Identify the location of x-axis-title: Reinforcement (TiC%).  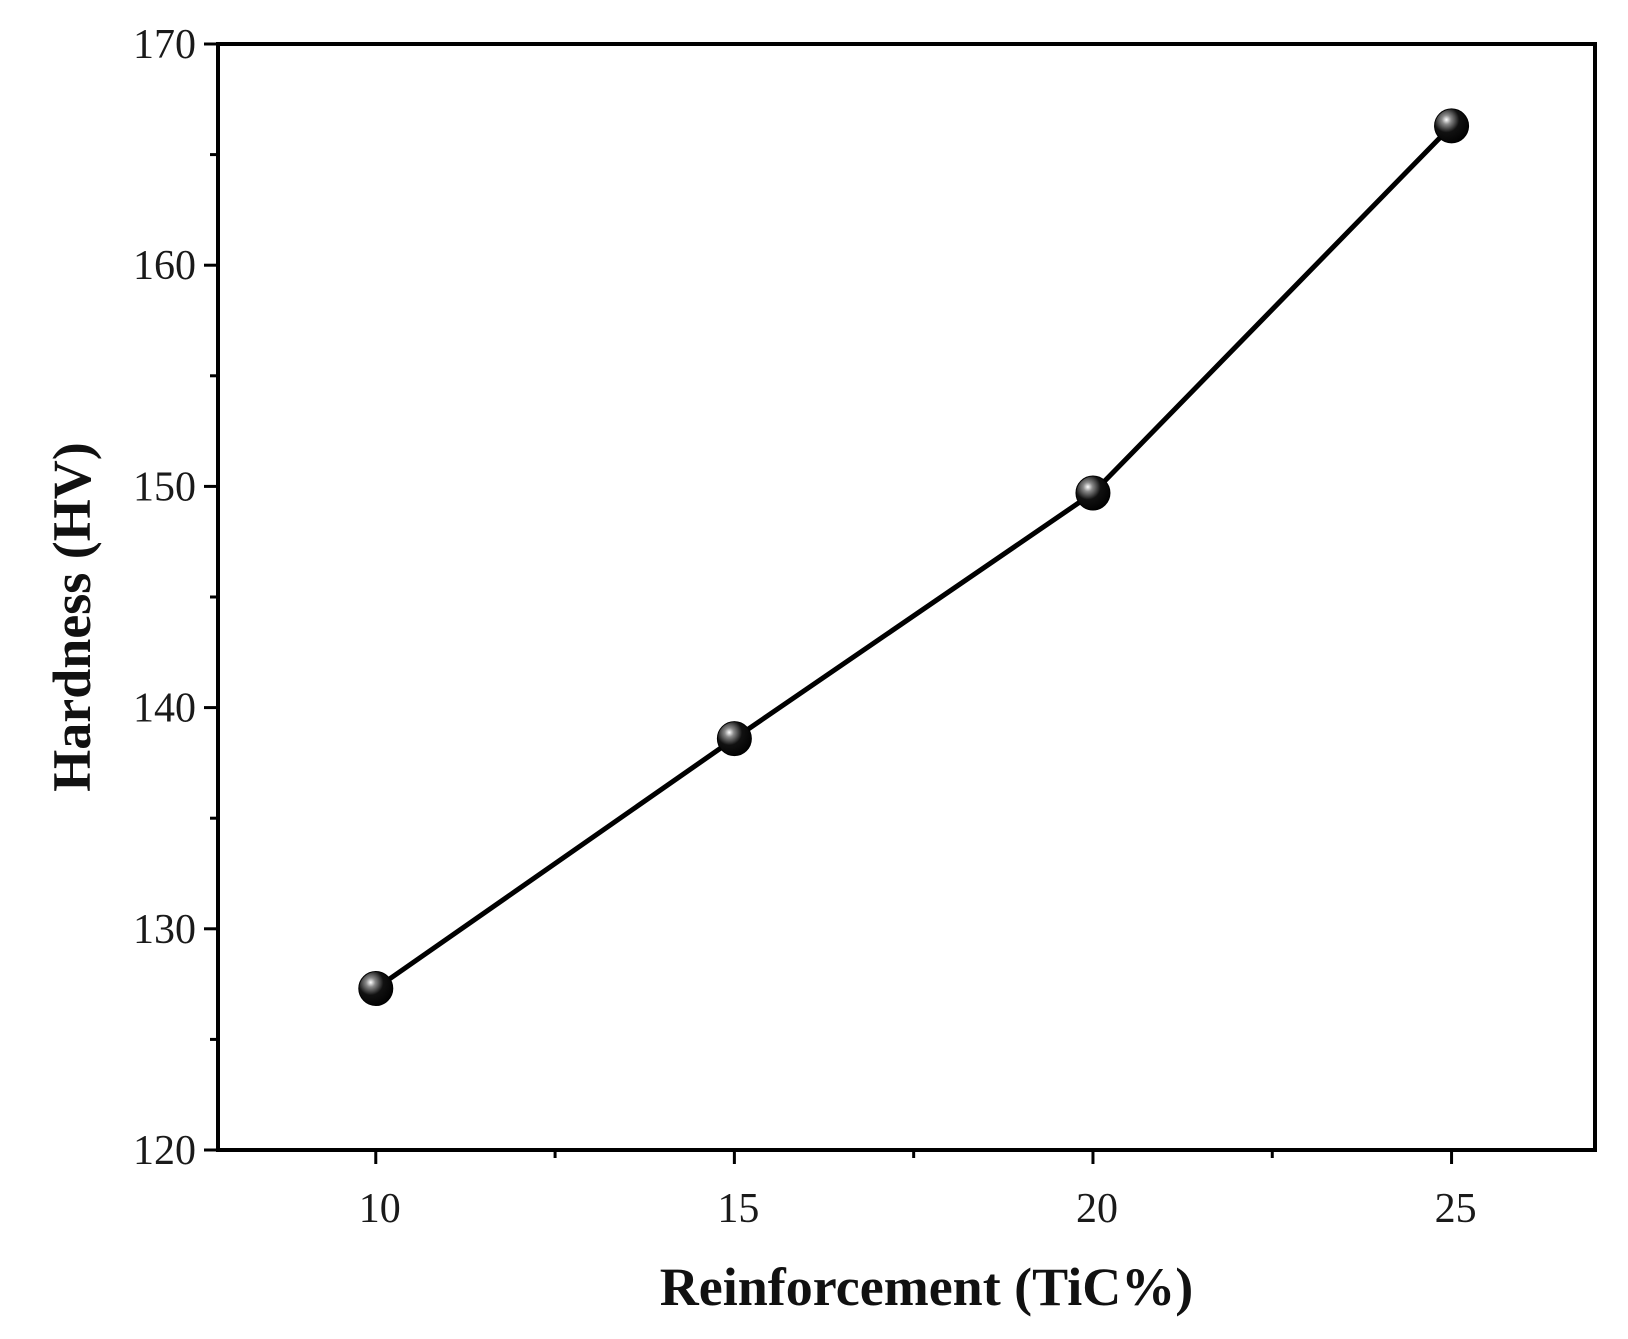
(926, 1287).